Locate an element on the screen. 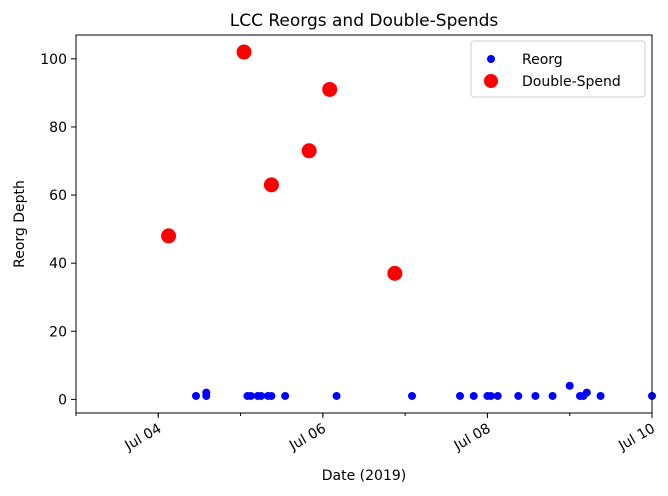  y-tick-label: 100 is located at coordinates (53, 60).